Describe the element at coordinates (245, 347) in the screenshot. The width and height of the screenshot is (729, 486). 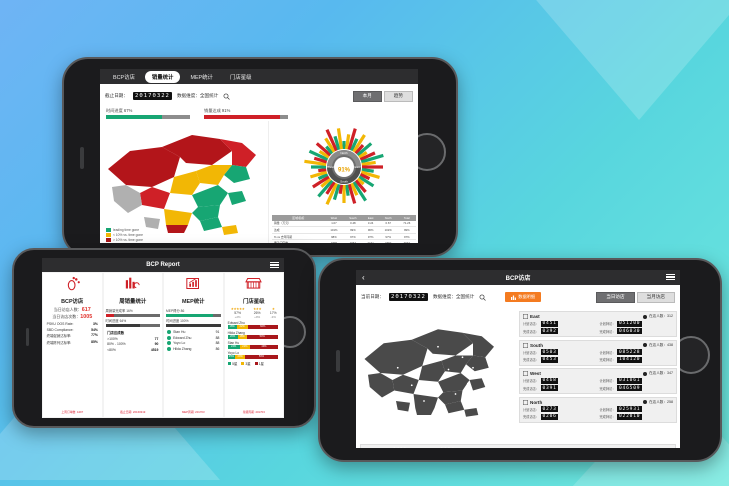
I see `person-bar-segment: 21%` at that location.